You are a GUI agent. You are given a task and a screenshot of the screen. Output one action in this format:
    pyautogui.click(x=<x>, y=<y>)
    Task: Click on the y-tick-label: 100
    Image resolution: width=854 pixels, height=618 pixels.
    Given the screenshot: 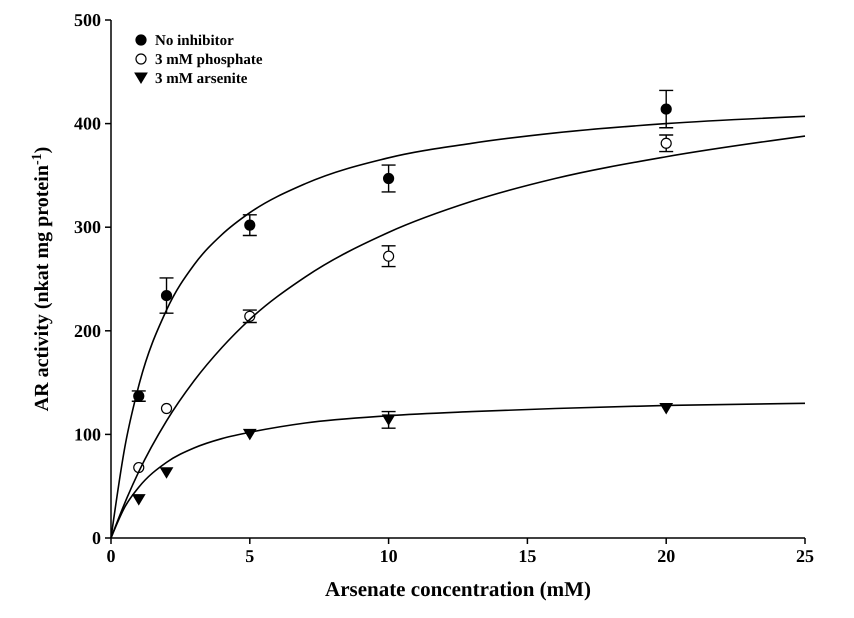 What is the action you would take?
    pyautogui.click(x=87, y=434)
    